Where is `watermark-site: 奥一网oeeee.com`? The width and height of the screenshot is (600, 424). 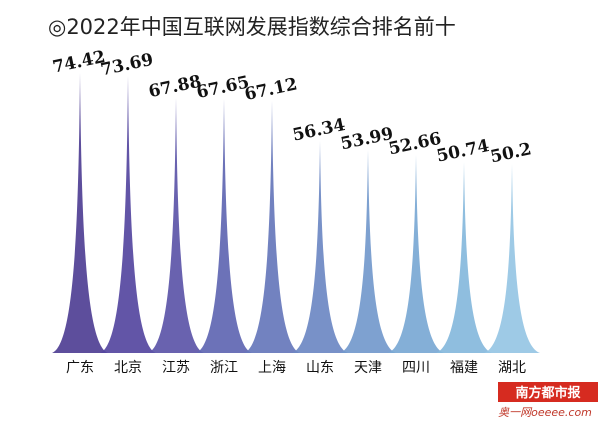 watermark-site: 奥一网oeeee.com is located at coordinates (545, 412).